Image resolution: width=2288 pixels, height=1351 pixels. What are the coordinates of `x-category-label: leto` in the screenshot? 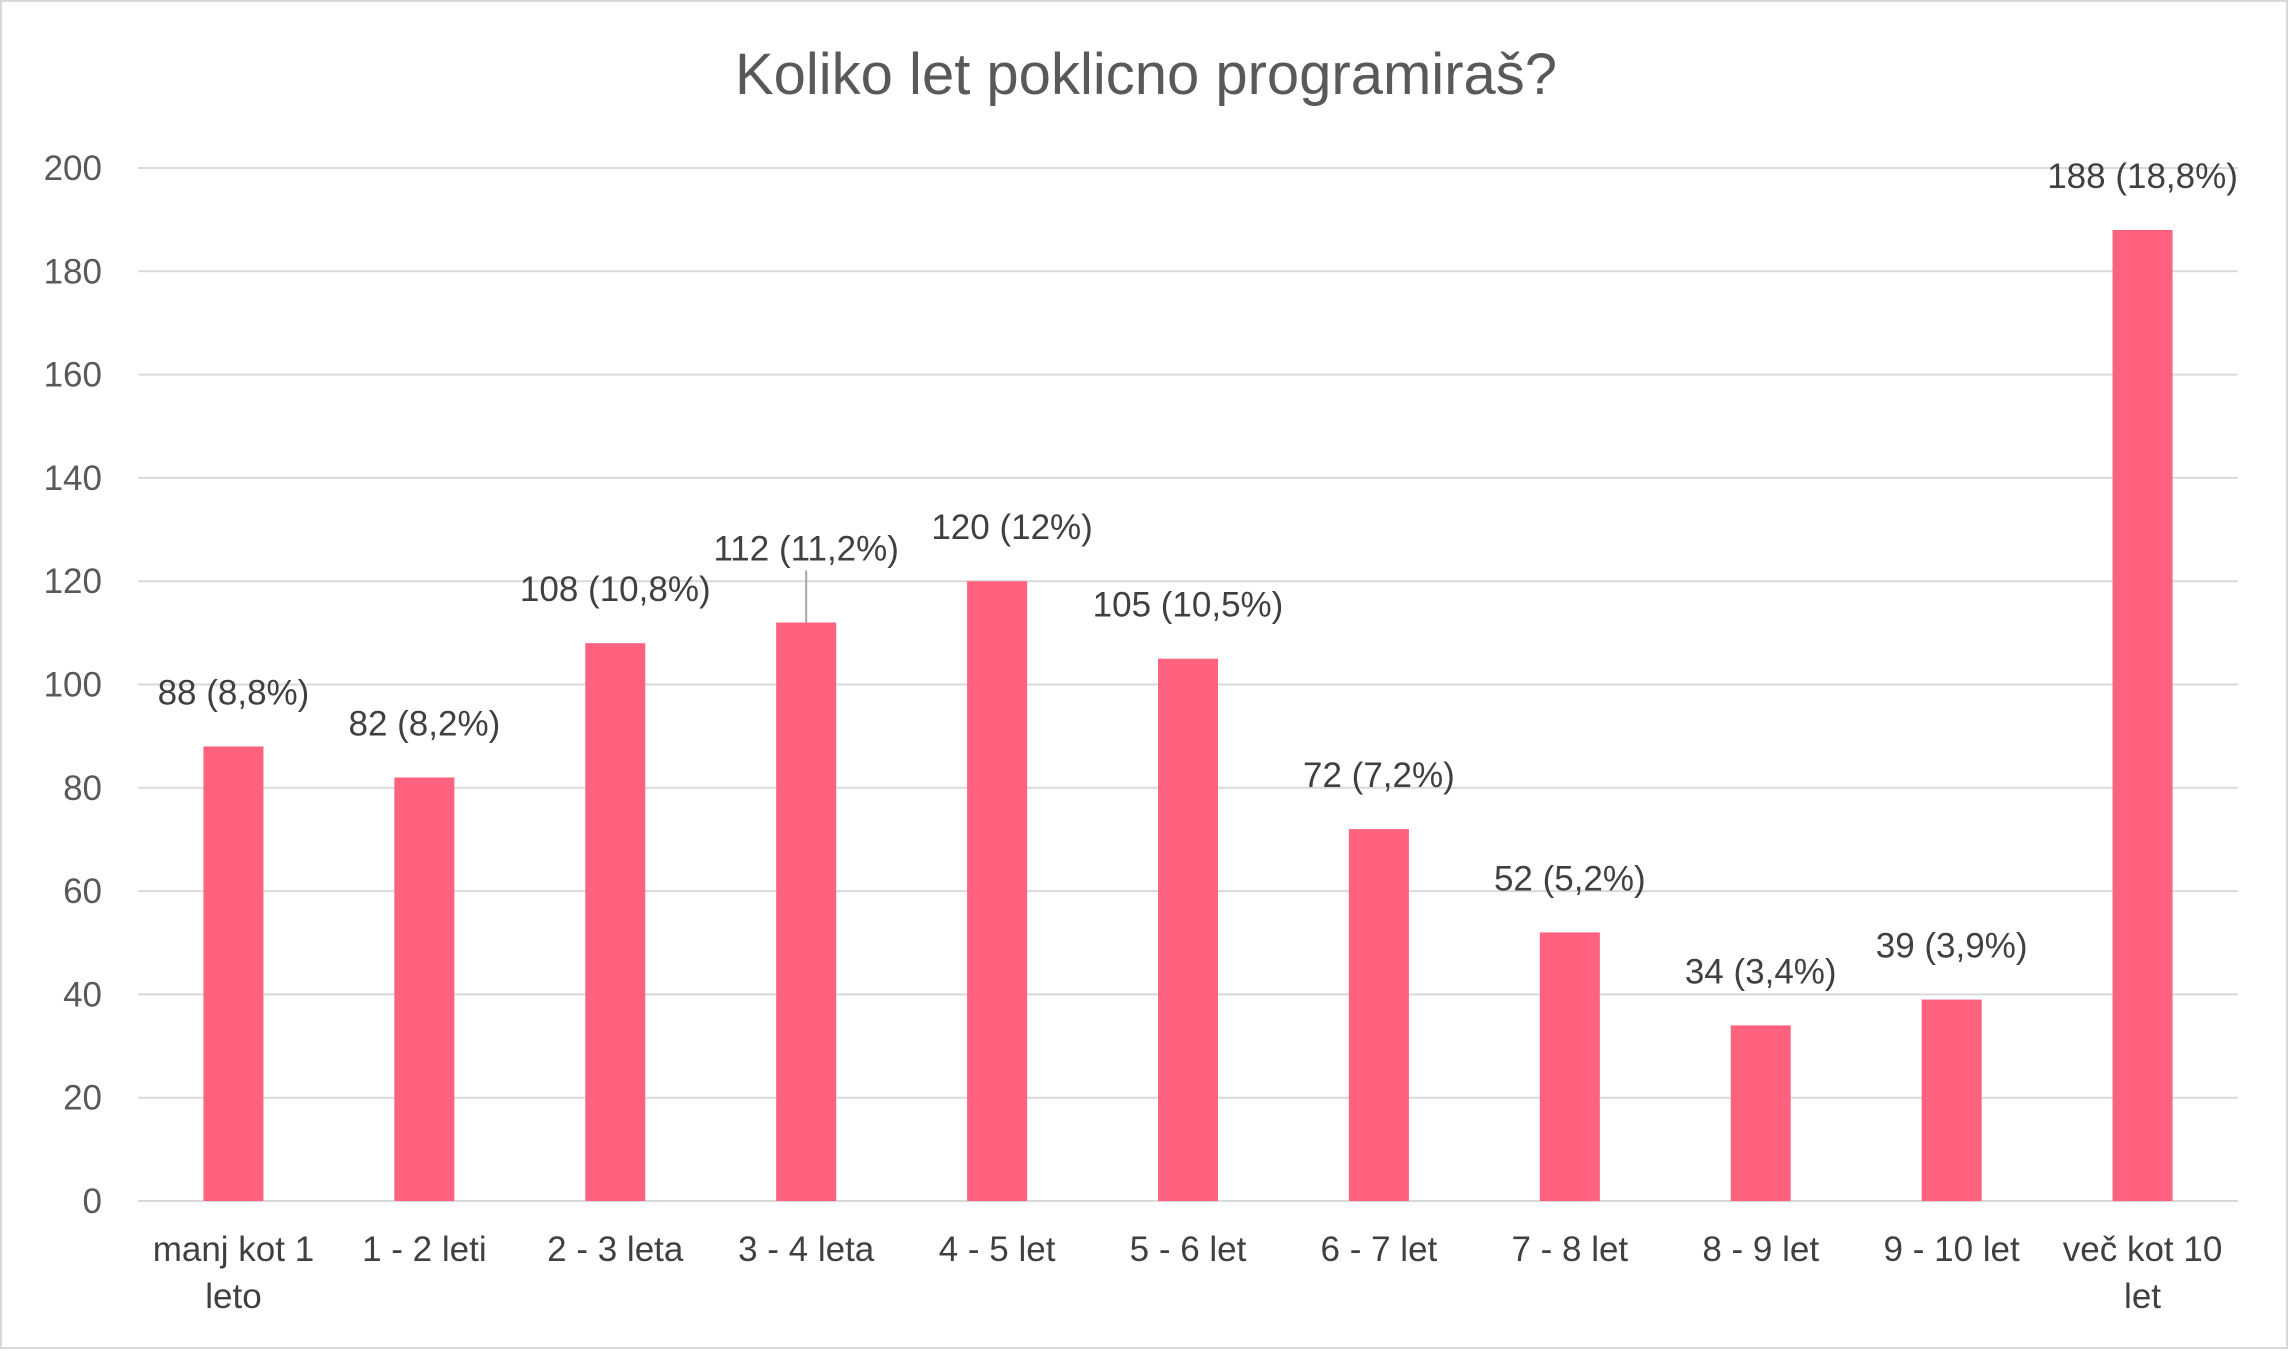 It's located at (233, 1296).